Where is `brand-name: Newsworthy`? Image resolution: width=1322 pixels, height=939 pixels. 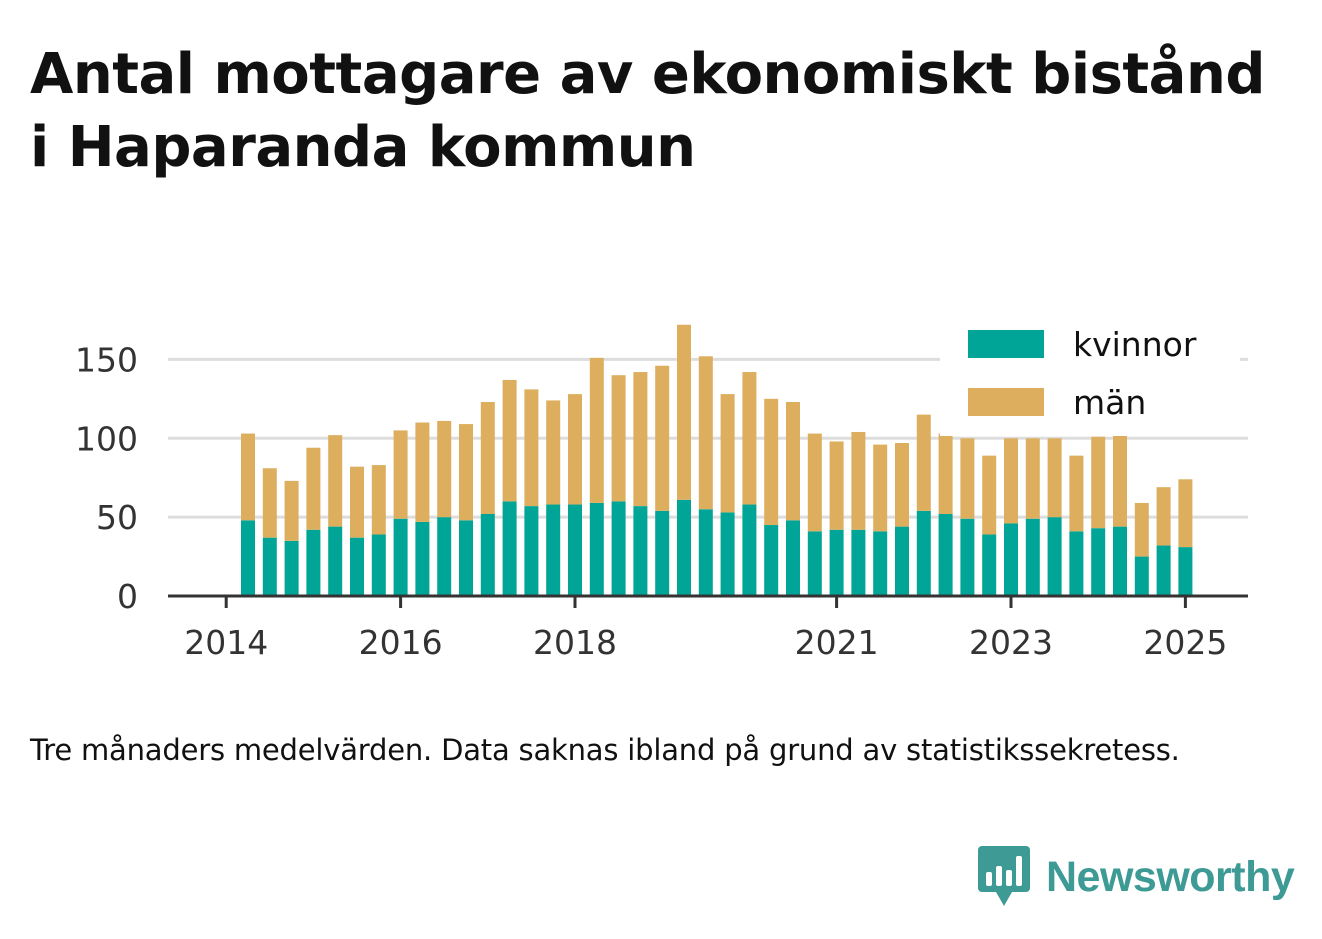
brand-name: Newsworthy is located at coordinates (1170, 876).